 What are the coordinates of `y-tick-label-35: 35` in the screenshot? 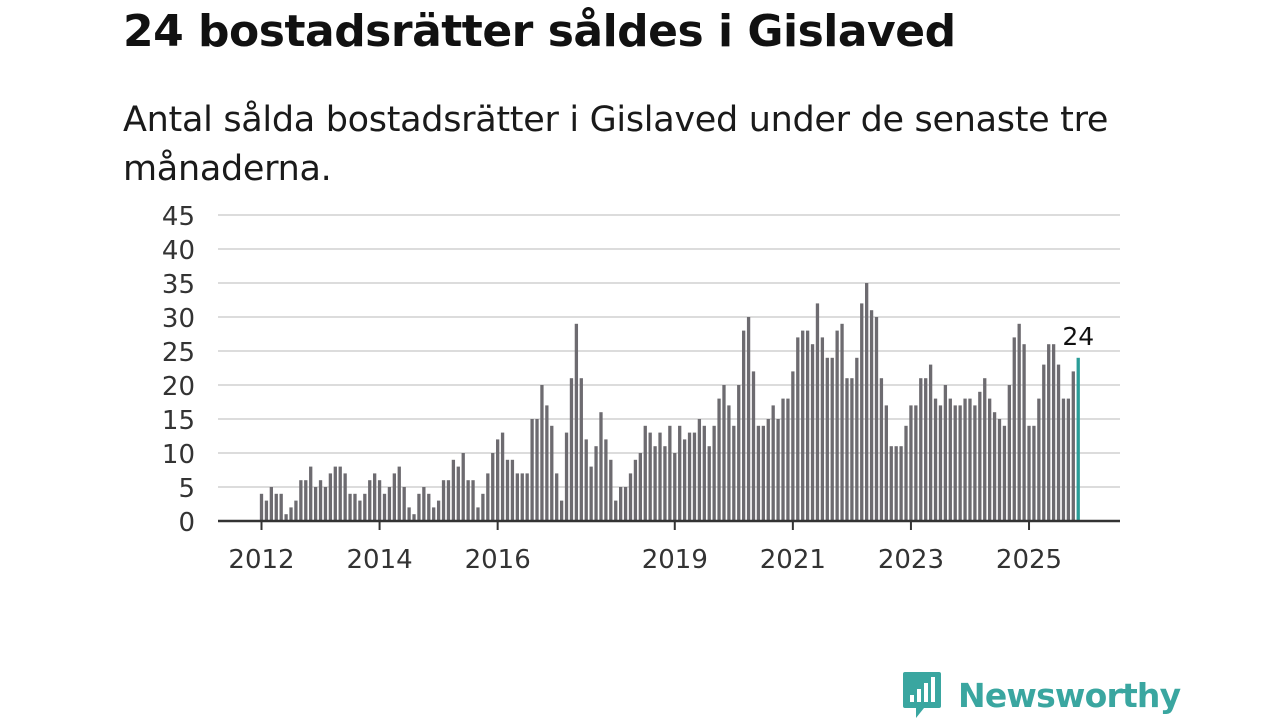 It's located at (178, 285).